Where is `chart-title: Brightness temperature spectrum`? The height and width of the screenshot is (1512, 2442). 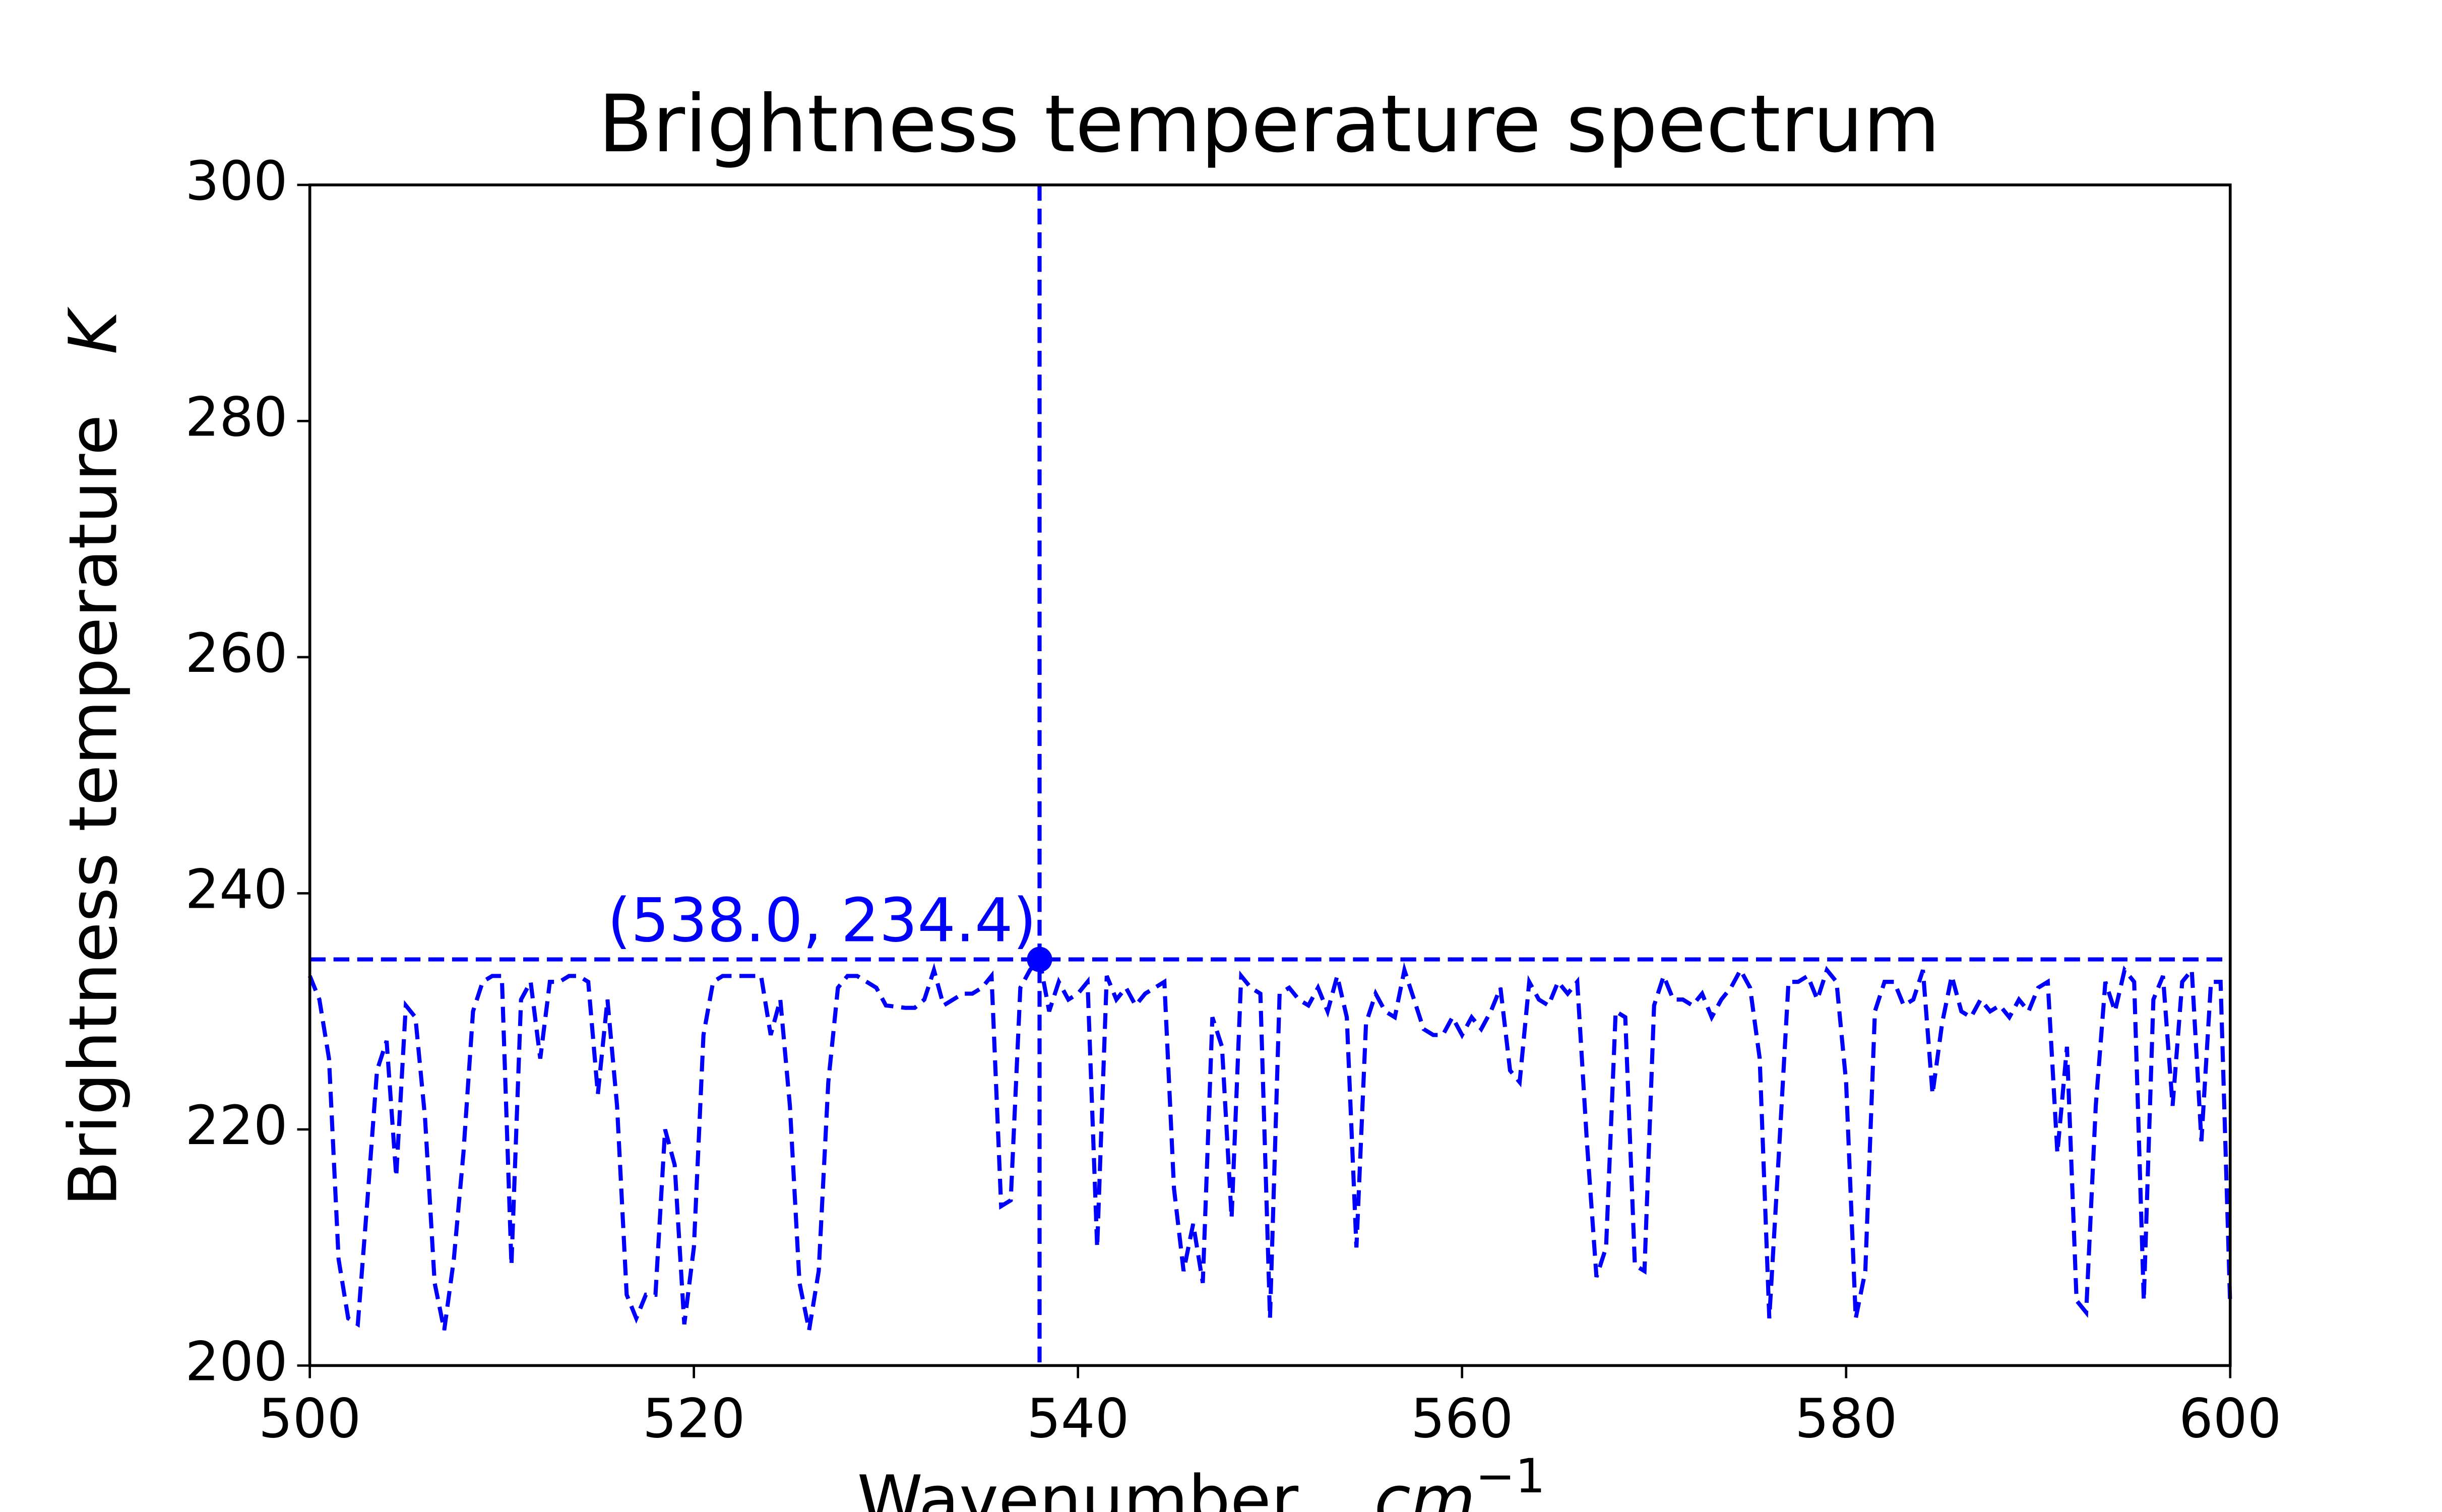
chart-title: Brightness temperature spectrum is located at coordinates (1269, 124).